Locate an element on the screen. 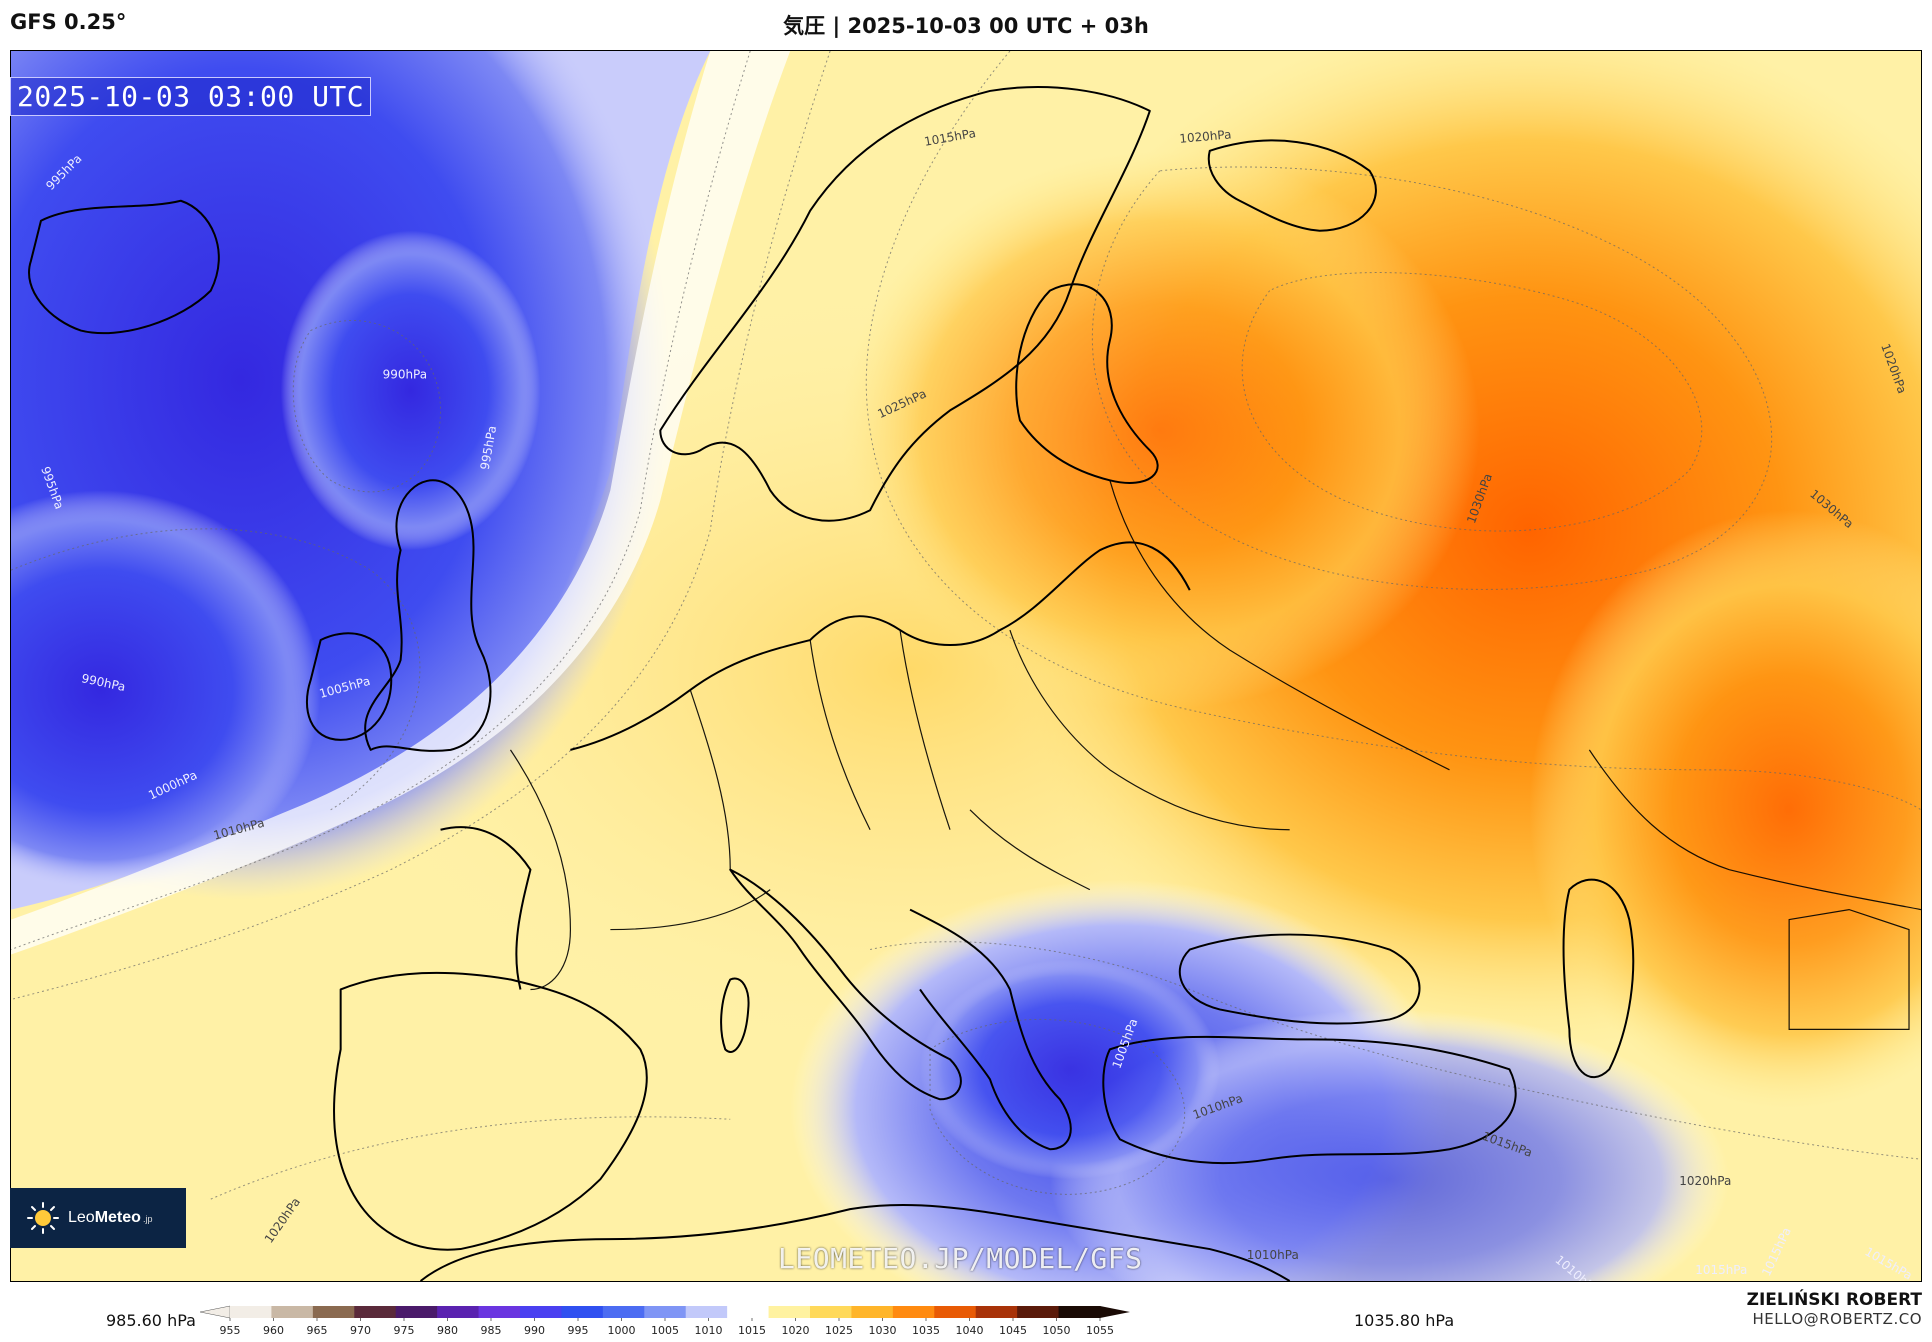 This screenshot has width=1932, height=1342. legend-min-label: 985.60 hPa is located at coordinates (151, 1320).